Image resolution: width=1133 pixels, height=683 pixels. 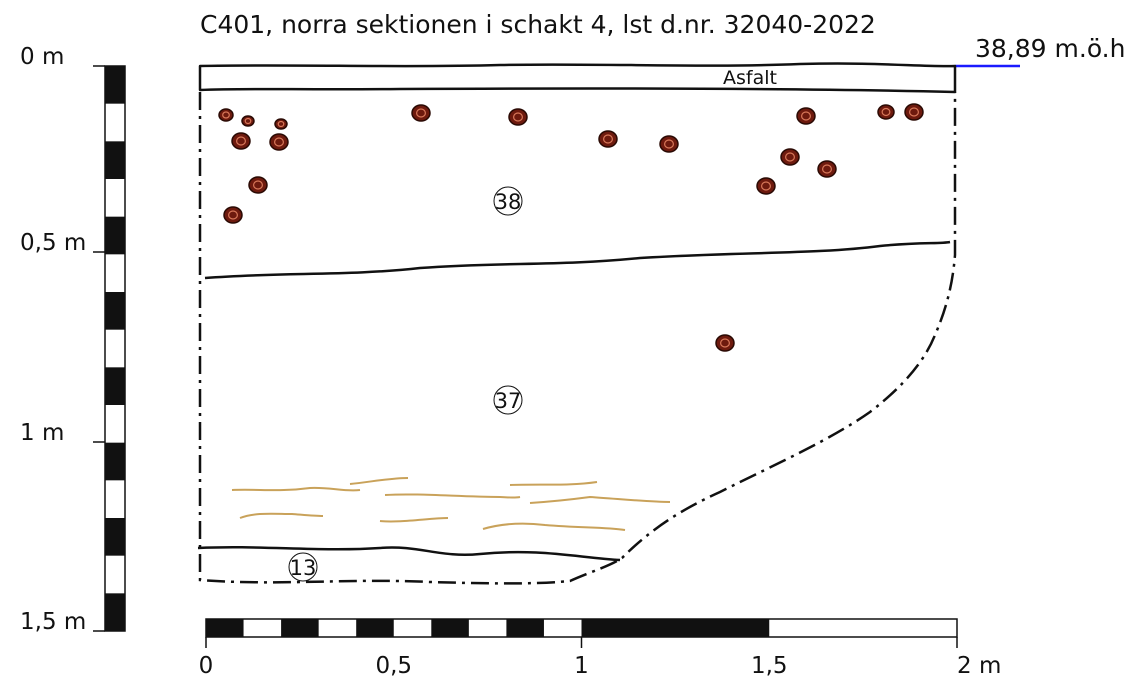 I want to click on scale-label: 1 m, so click(x=42, y=433).